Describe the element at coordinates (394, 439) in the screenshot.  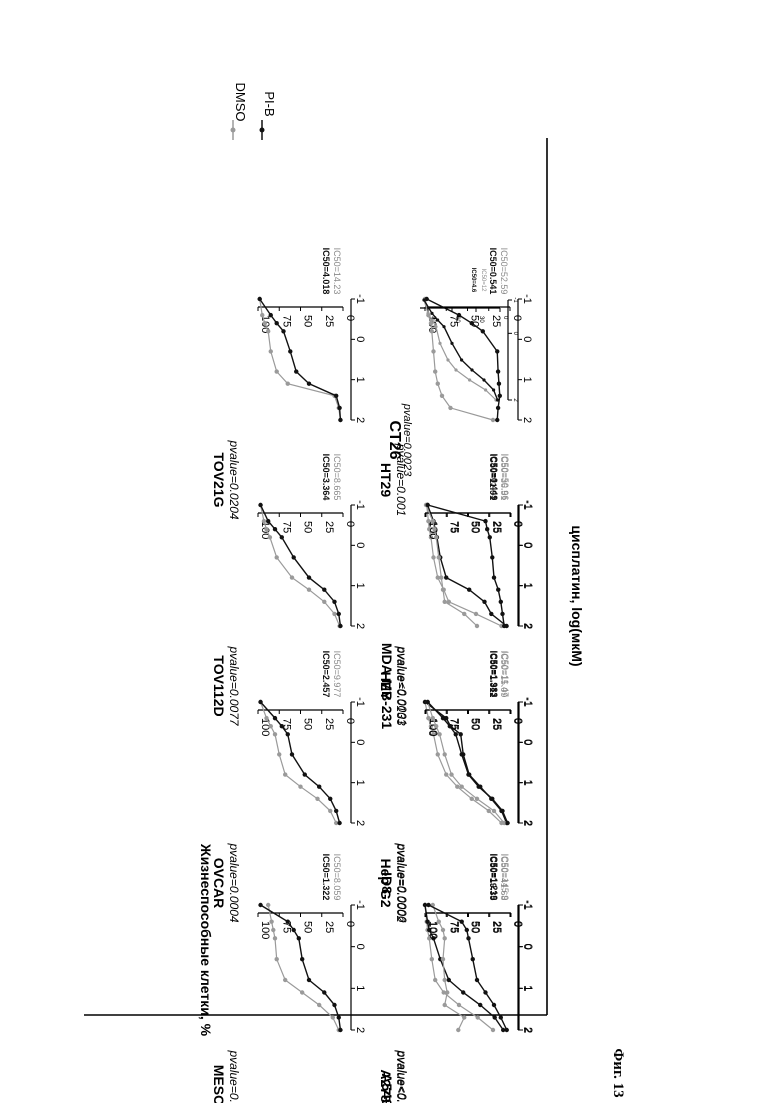
I see `panel-title: CT26` at that location.